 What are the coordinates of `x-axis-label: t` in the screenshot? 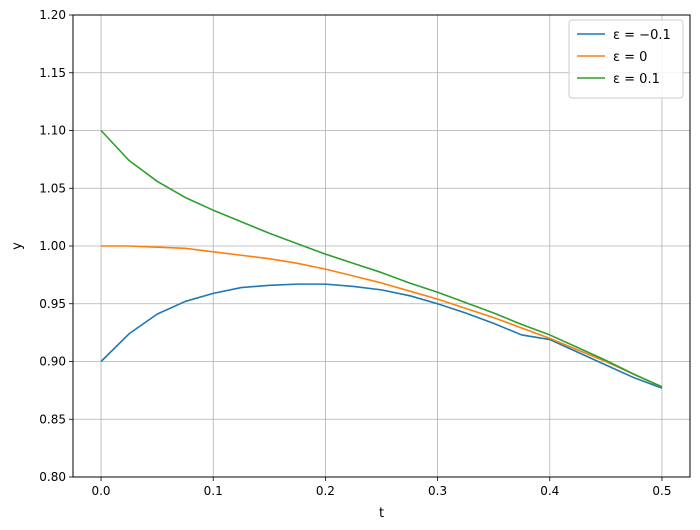 It's located at (381, 513).